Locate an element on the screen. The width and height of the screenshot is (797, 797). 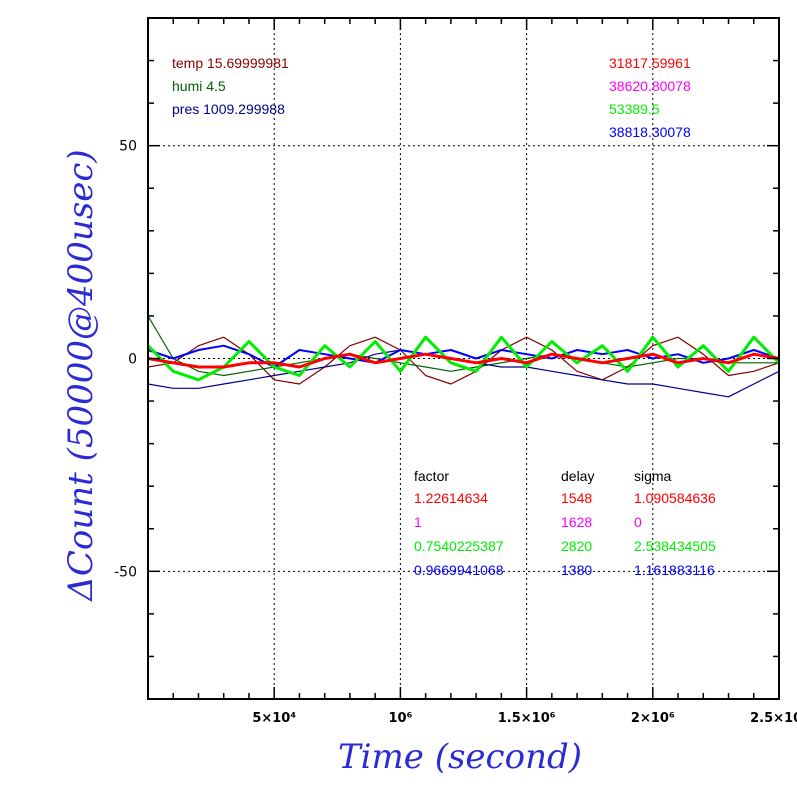
x-tick-label: 5×10⁴ is located at coordinates (274, 718).